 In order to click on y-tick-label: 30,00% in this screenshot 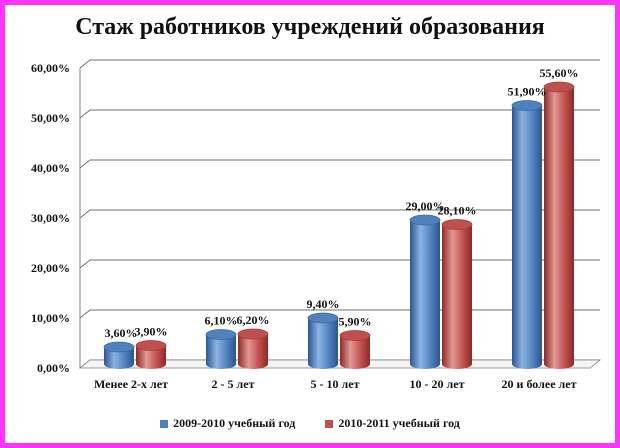, I will do `click(50, 218)`.